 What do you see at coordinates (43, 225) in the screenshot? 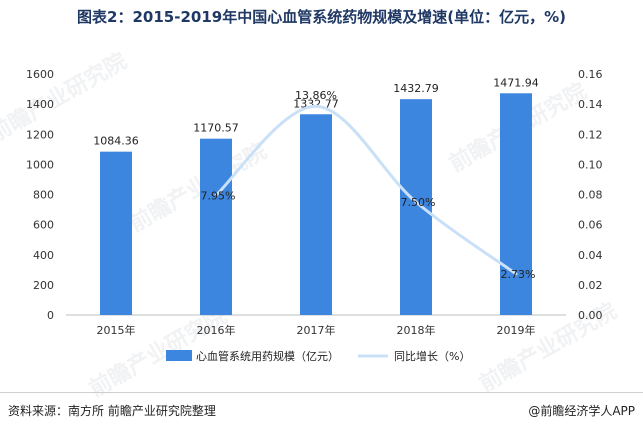
I see `y-left-tick-label: 600` at bounding box center [43, 225].